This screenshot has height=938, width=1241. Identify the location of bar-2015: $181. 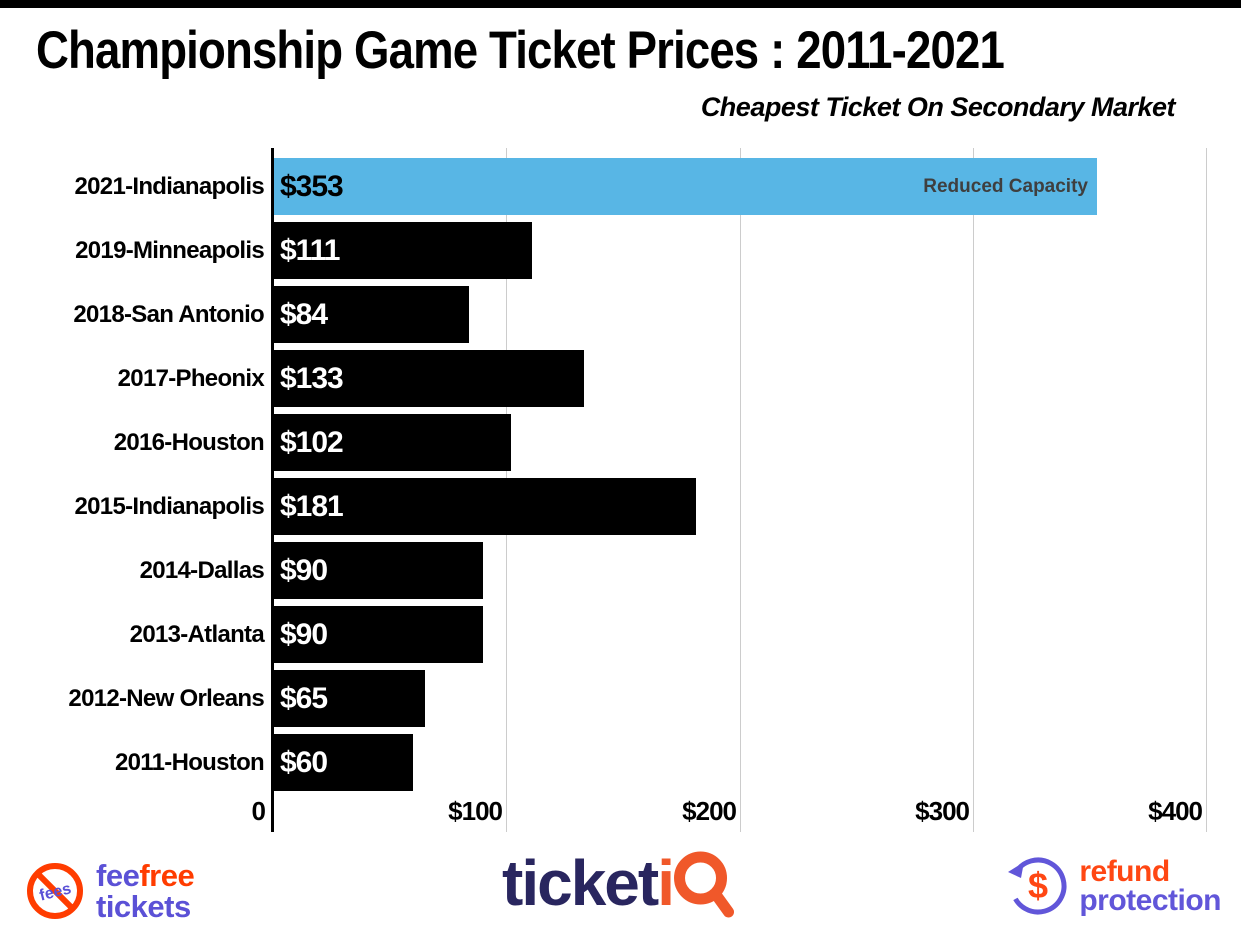
(484, 506).